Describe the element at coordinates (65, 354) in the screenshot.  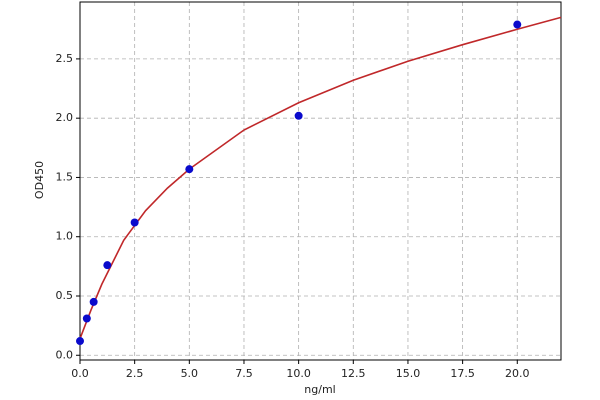
I see `y-tick-label: 0.0` at that location.